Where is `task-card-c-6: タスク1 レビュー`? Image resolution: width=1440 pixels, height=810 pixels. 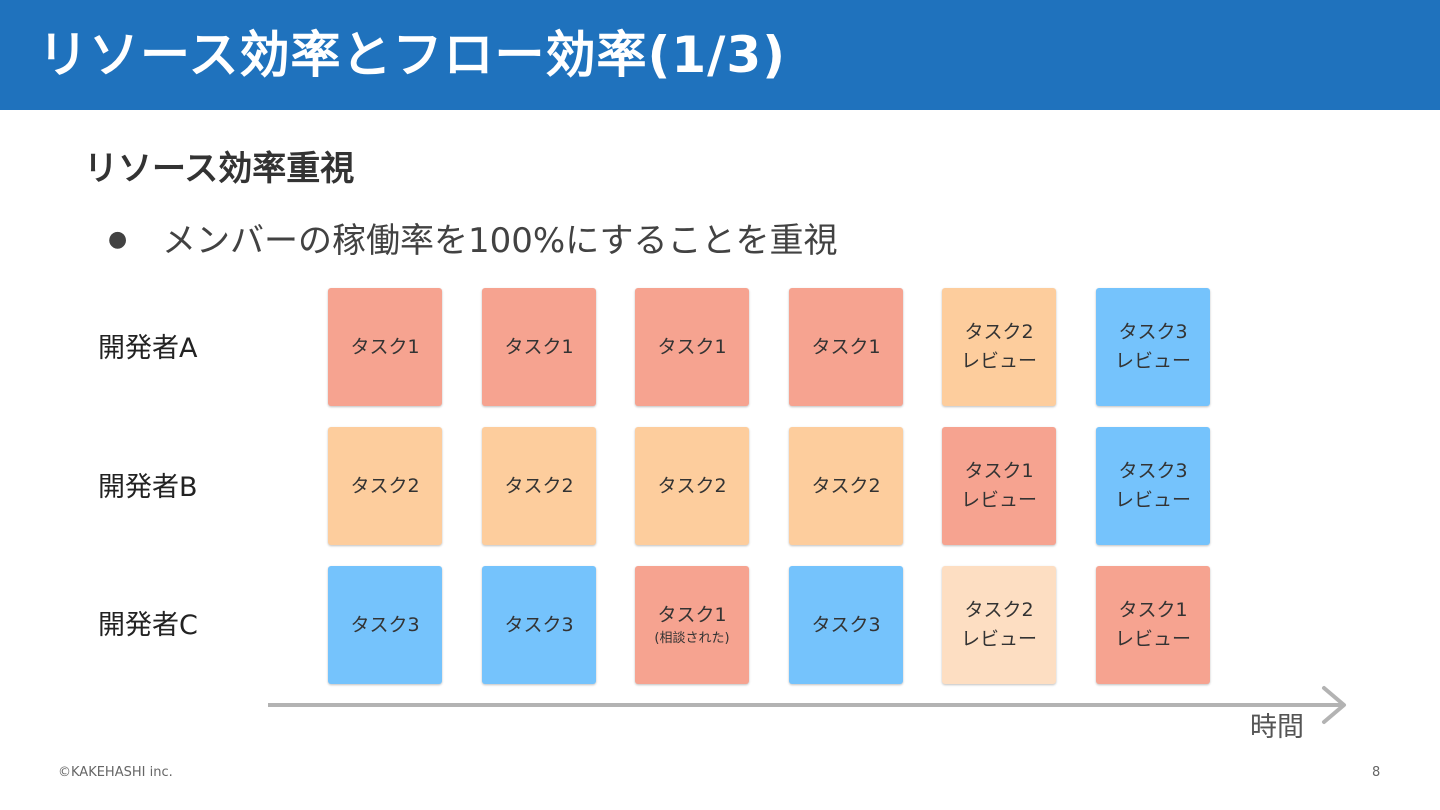
task-card-c-6: タスク1 レビュー is located at coordinates (1153, 625).